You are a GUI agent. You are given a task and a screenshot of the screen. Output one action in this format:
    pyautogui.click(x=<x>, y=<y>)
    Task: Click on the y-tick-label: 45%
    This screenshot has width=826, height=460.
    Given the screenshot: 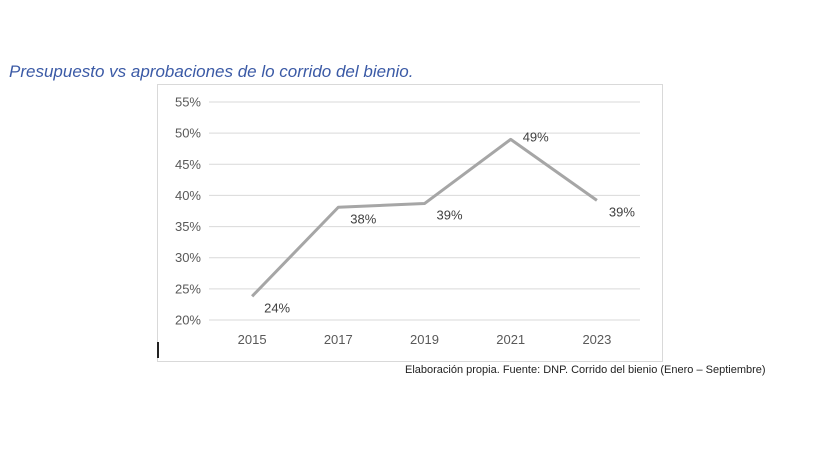 What is the action you would take?
    pyautogui.click(x=188, y=164)
    